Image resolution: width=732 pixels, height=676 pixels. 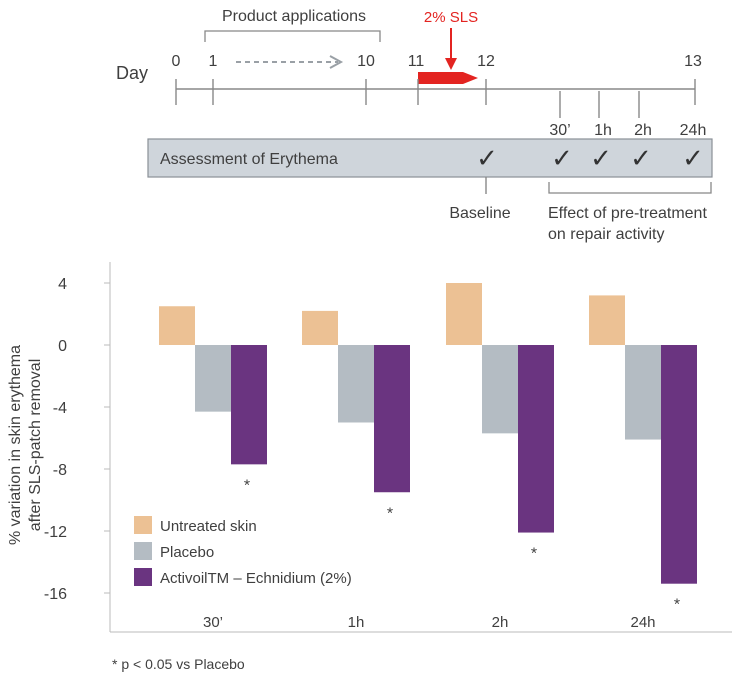 What do you see at coordinates (451, 17) in the screenshot?
I see `sls-label: 2% SLS` at bounding box center [451, 17].